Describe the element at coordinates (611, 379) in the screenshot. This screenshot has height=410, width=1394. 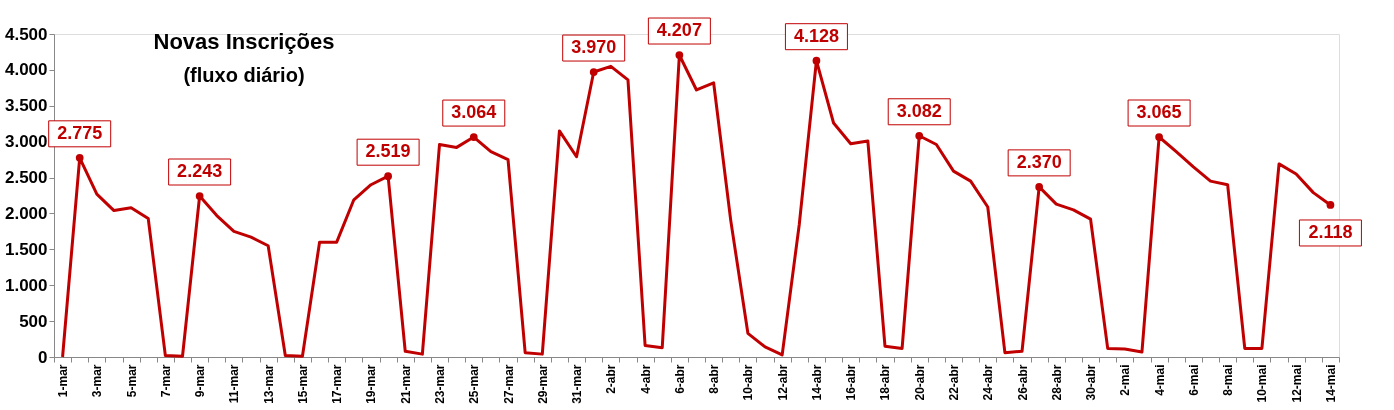
I see `x-tick-label: 2-abr` at that location.